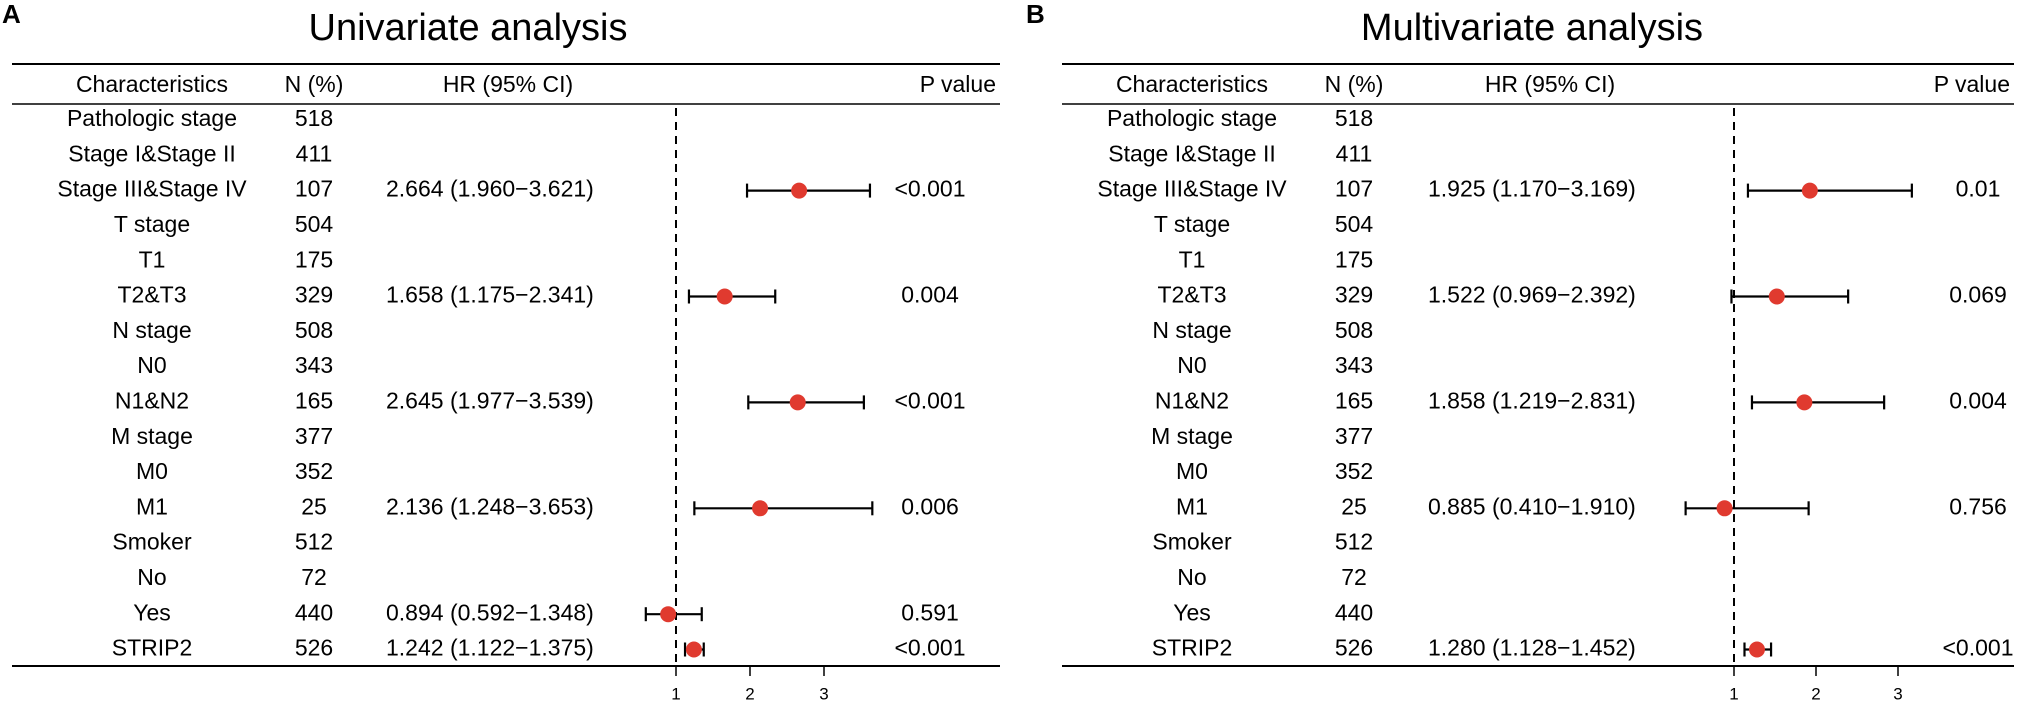 Image resolution: width=2027 pixels, height=703 pixels. What do you see at coordinates (1354, 612) in the screenshot?
I see `row-n: 440` at bounding box center [1354, 612].